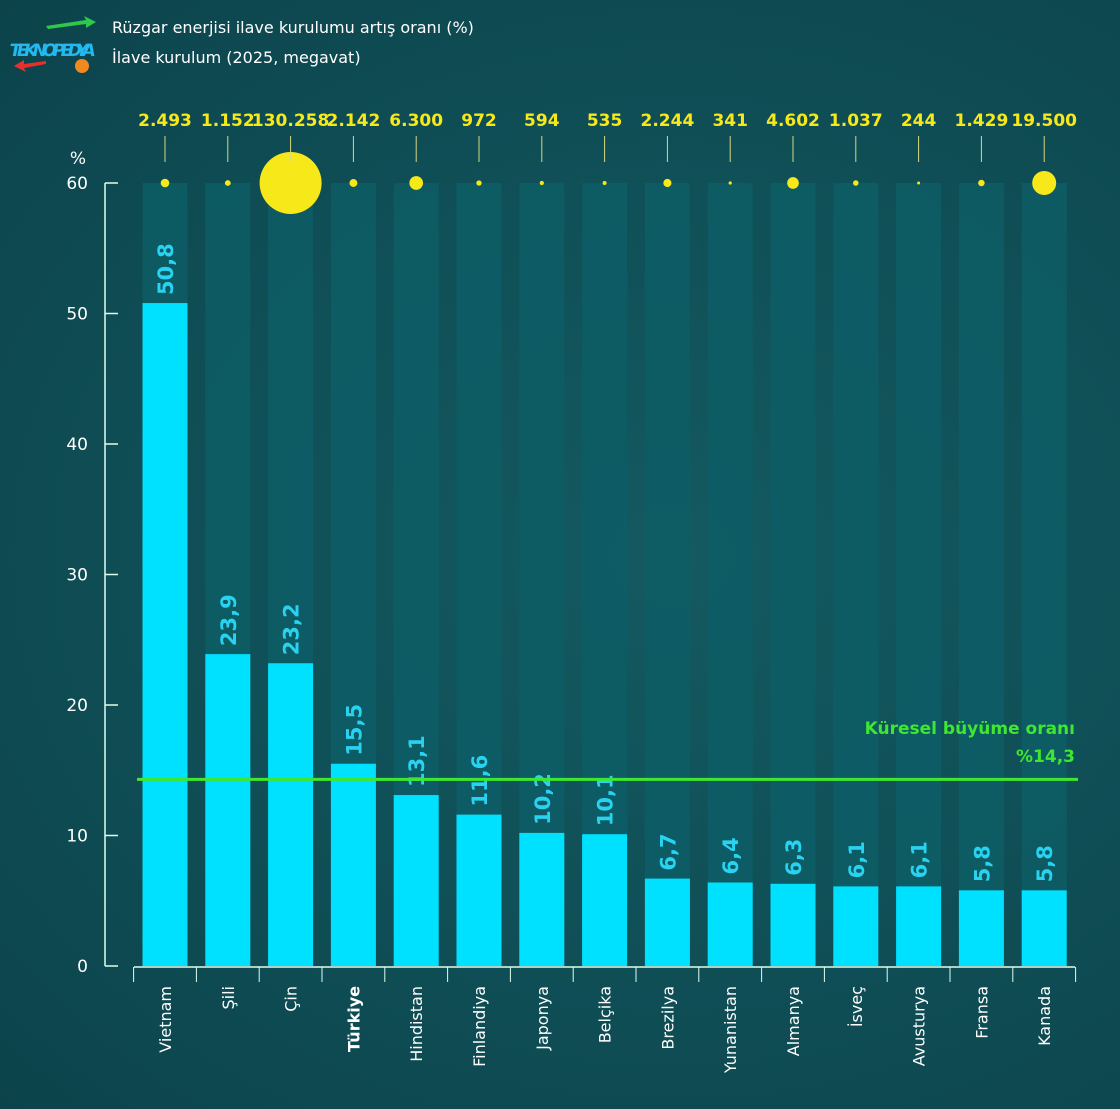 The width and height of the screenshot is (1120, 1109). What do you see at coordinates (166, 269) in the screenshot?
I see `bar-value-label: 50,8` at bounding box center [166, 269].